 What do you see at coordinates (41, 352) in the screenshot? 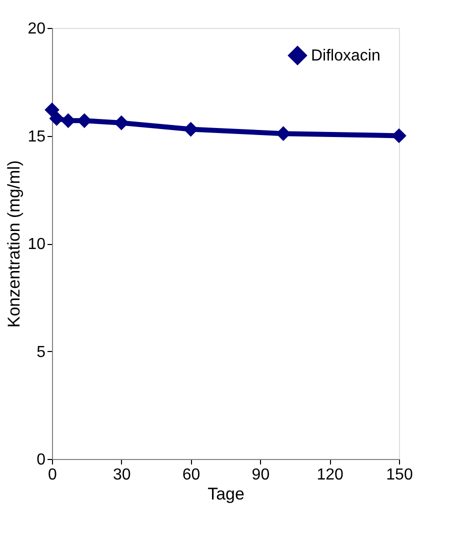
I see `y-tick-label: 5` at bounding box center [41, 352].